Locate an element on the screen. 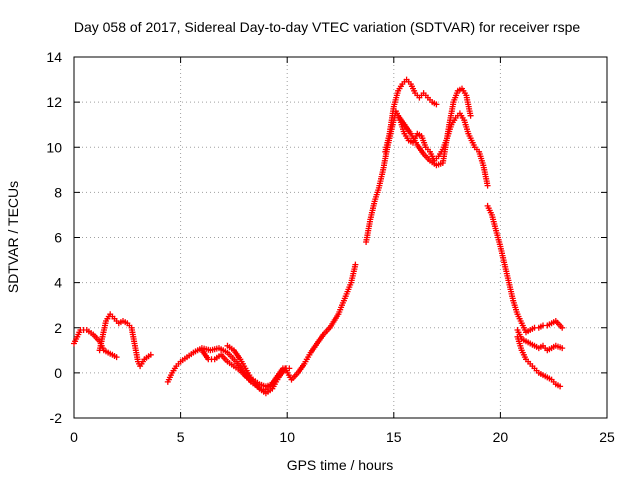  y-axis-label: SDTVAR / TECUs is located at coordinates (13, 237).